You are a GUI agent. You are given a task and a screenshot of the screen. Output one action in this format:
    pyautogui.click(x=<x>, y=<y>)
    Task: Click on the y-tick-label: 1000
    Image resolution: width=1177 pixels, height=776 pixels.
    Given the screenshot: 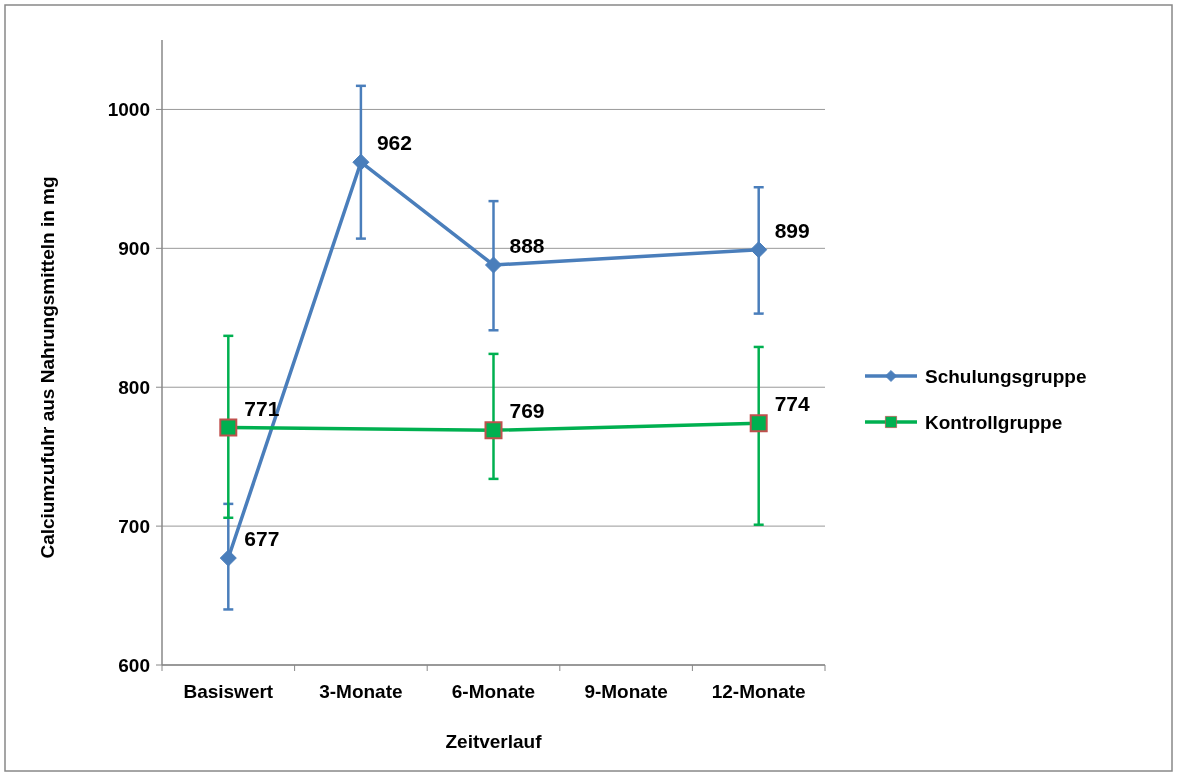 What is the action you would take?
    pyautogui.click(x=128, y=110)
    